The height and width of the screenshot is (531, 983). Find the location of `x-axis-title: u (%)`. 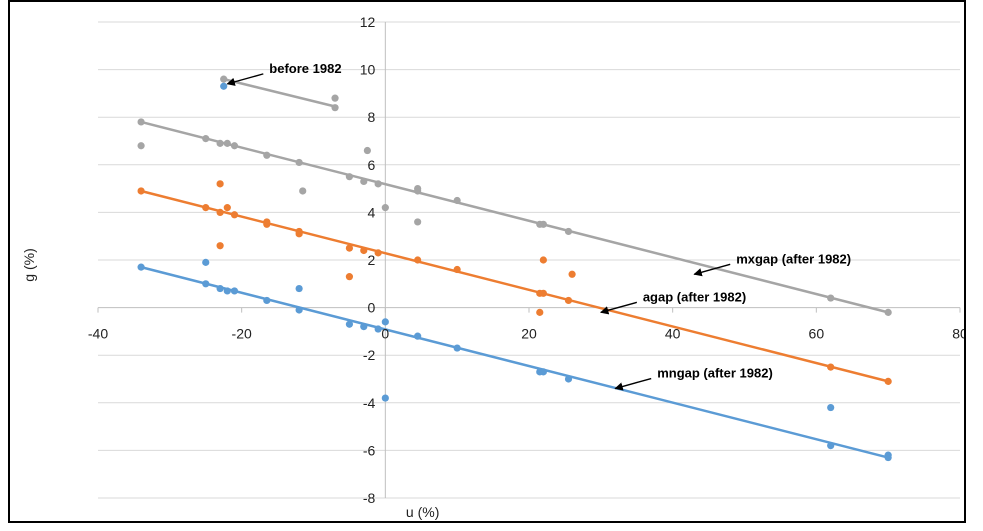

x-axis-title: u (%) is located at coordinates (422, 512).